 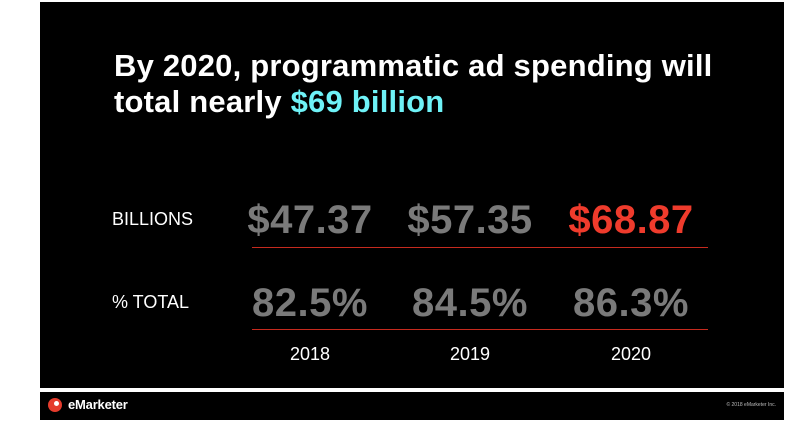 What do you see at coordinates (631, 354) in the screenshot?
I see `year-label-2020: 2020` at bounding box center [631, 354].